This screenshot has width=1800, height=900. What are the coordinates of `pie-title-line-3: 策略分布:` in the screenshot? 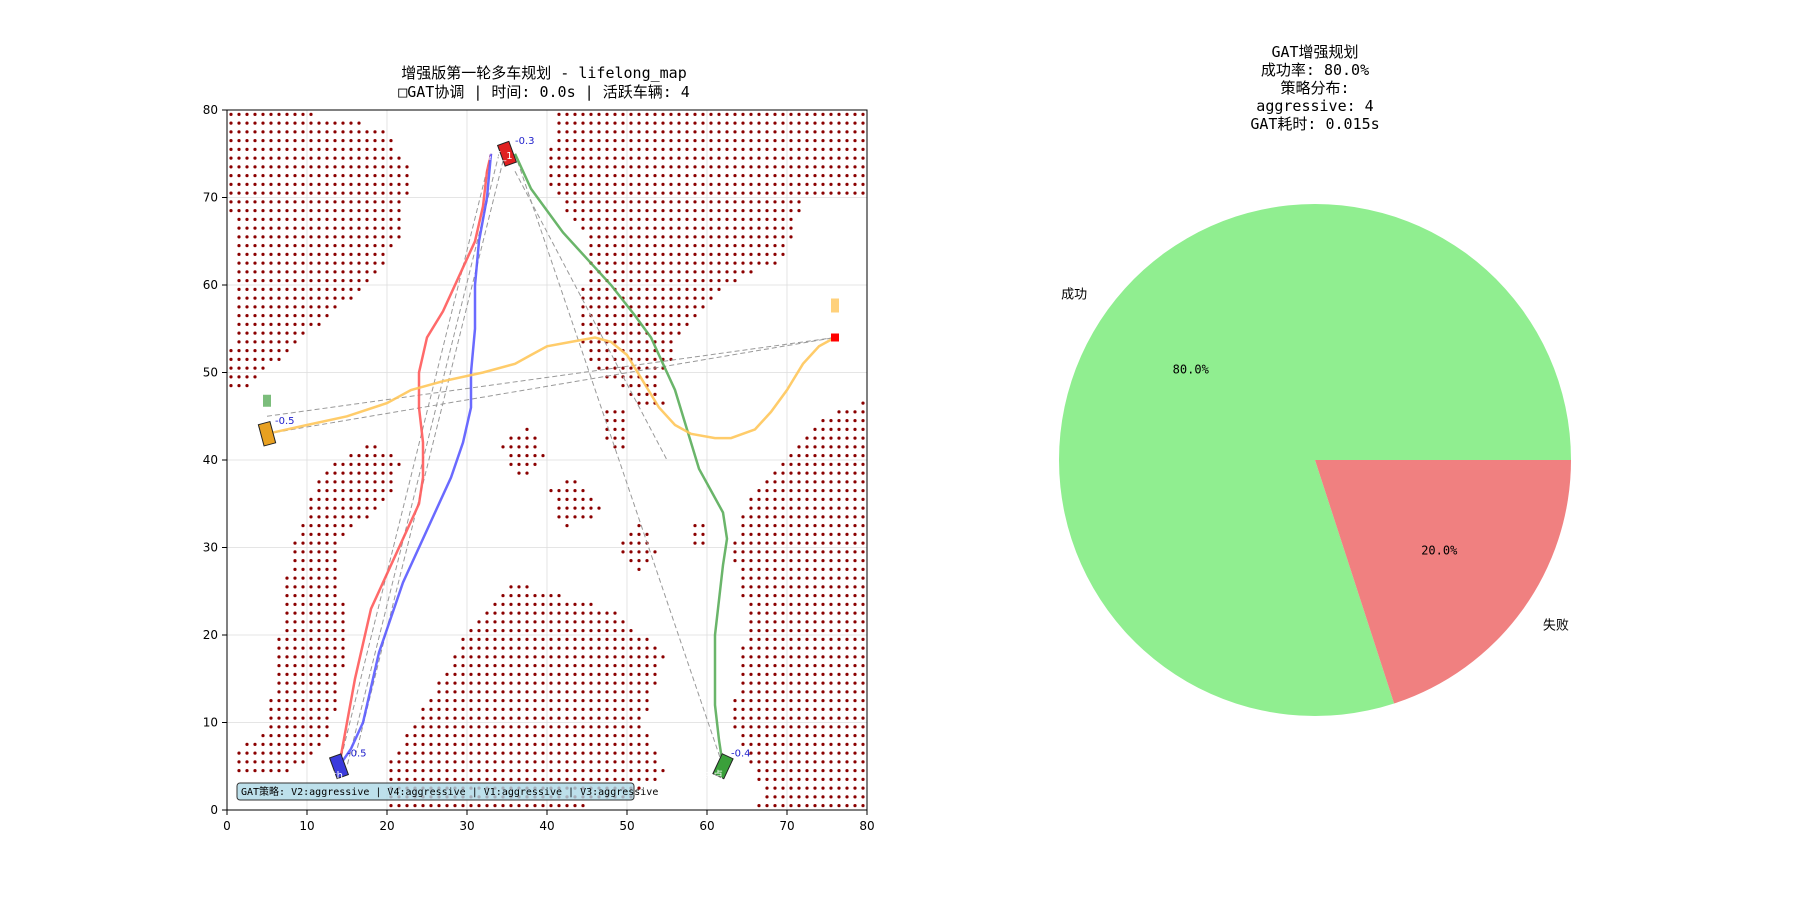 It's located at (1314, 88).